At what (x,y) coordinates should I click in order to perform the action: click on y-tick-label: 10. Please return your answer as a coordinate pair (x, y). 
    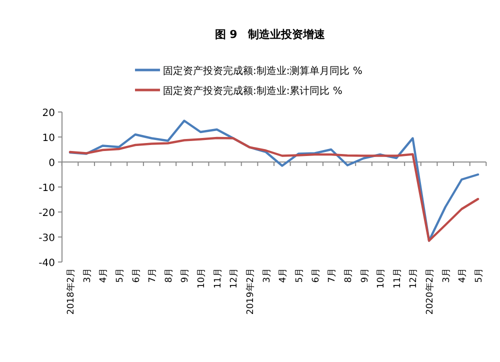
    Looking at the image, I should click on (48, 138).